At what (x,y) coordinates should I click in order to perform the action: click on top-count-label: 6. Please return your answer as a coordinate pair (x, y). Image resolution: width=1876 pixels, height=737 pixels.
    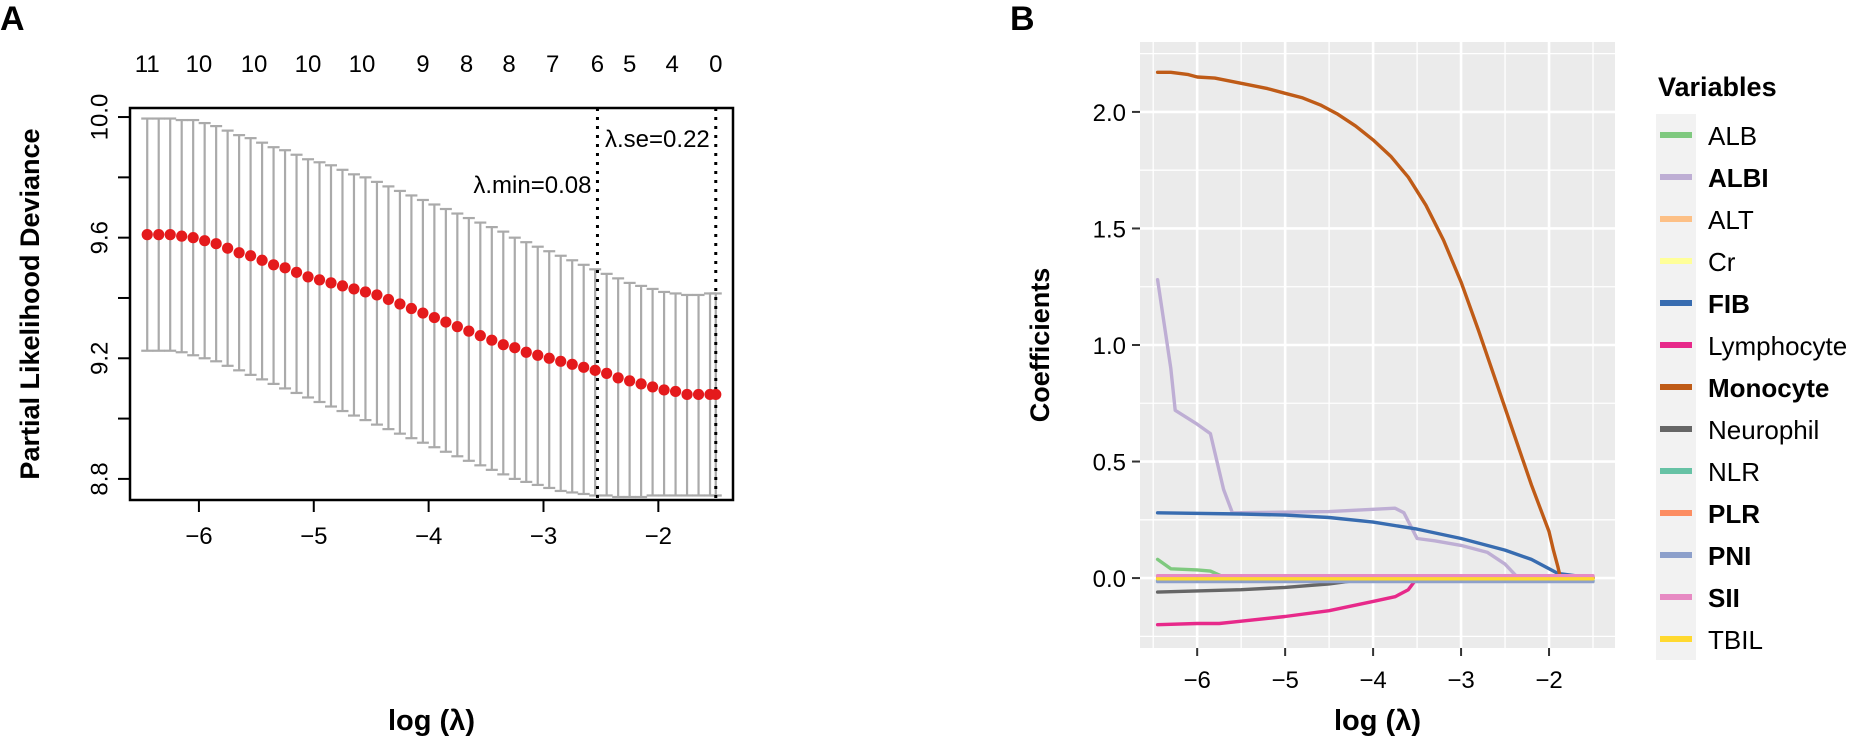
    Looking at the image, I should click on (597, 64).